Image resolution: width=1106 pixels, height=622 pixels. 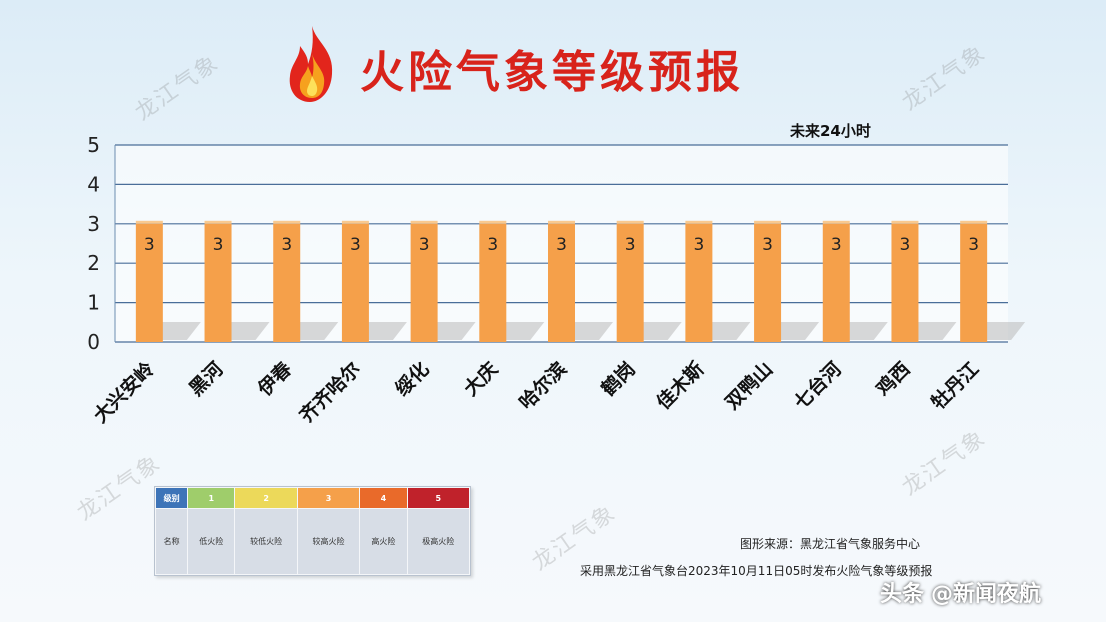 I want to click on x-category-label: 大庆, so click(x=480, y=378).